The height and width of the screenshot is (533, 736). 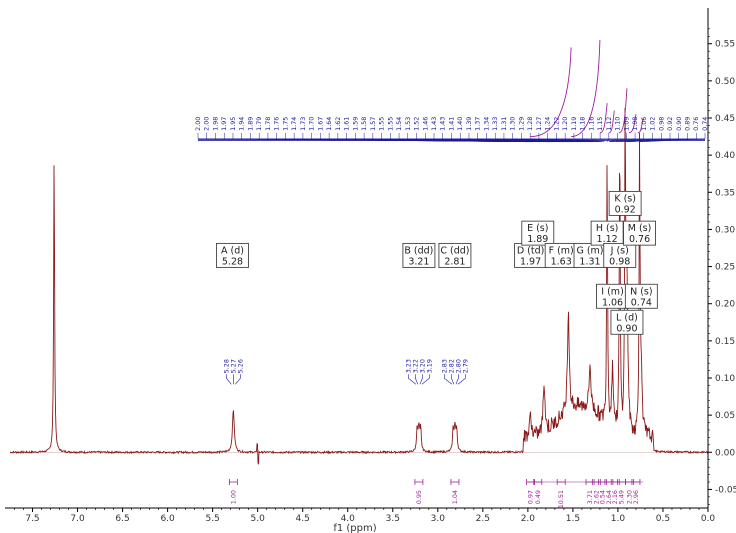 I want to click on peak-label: 0.92, so click(x=670, y=124).